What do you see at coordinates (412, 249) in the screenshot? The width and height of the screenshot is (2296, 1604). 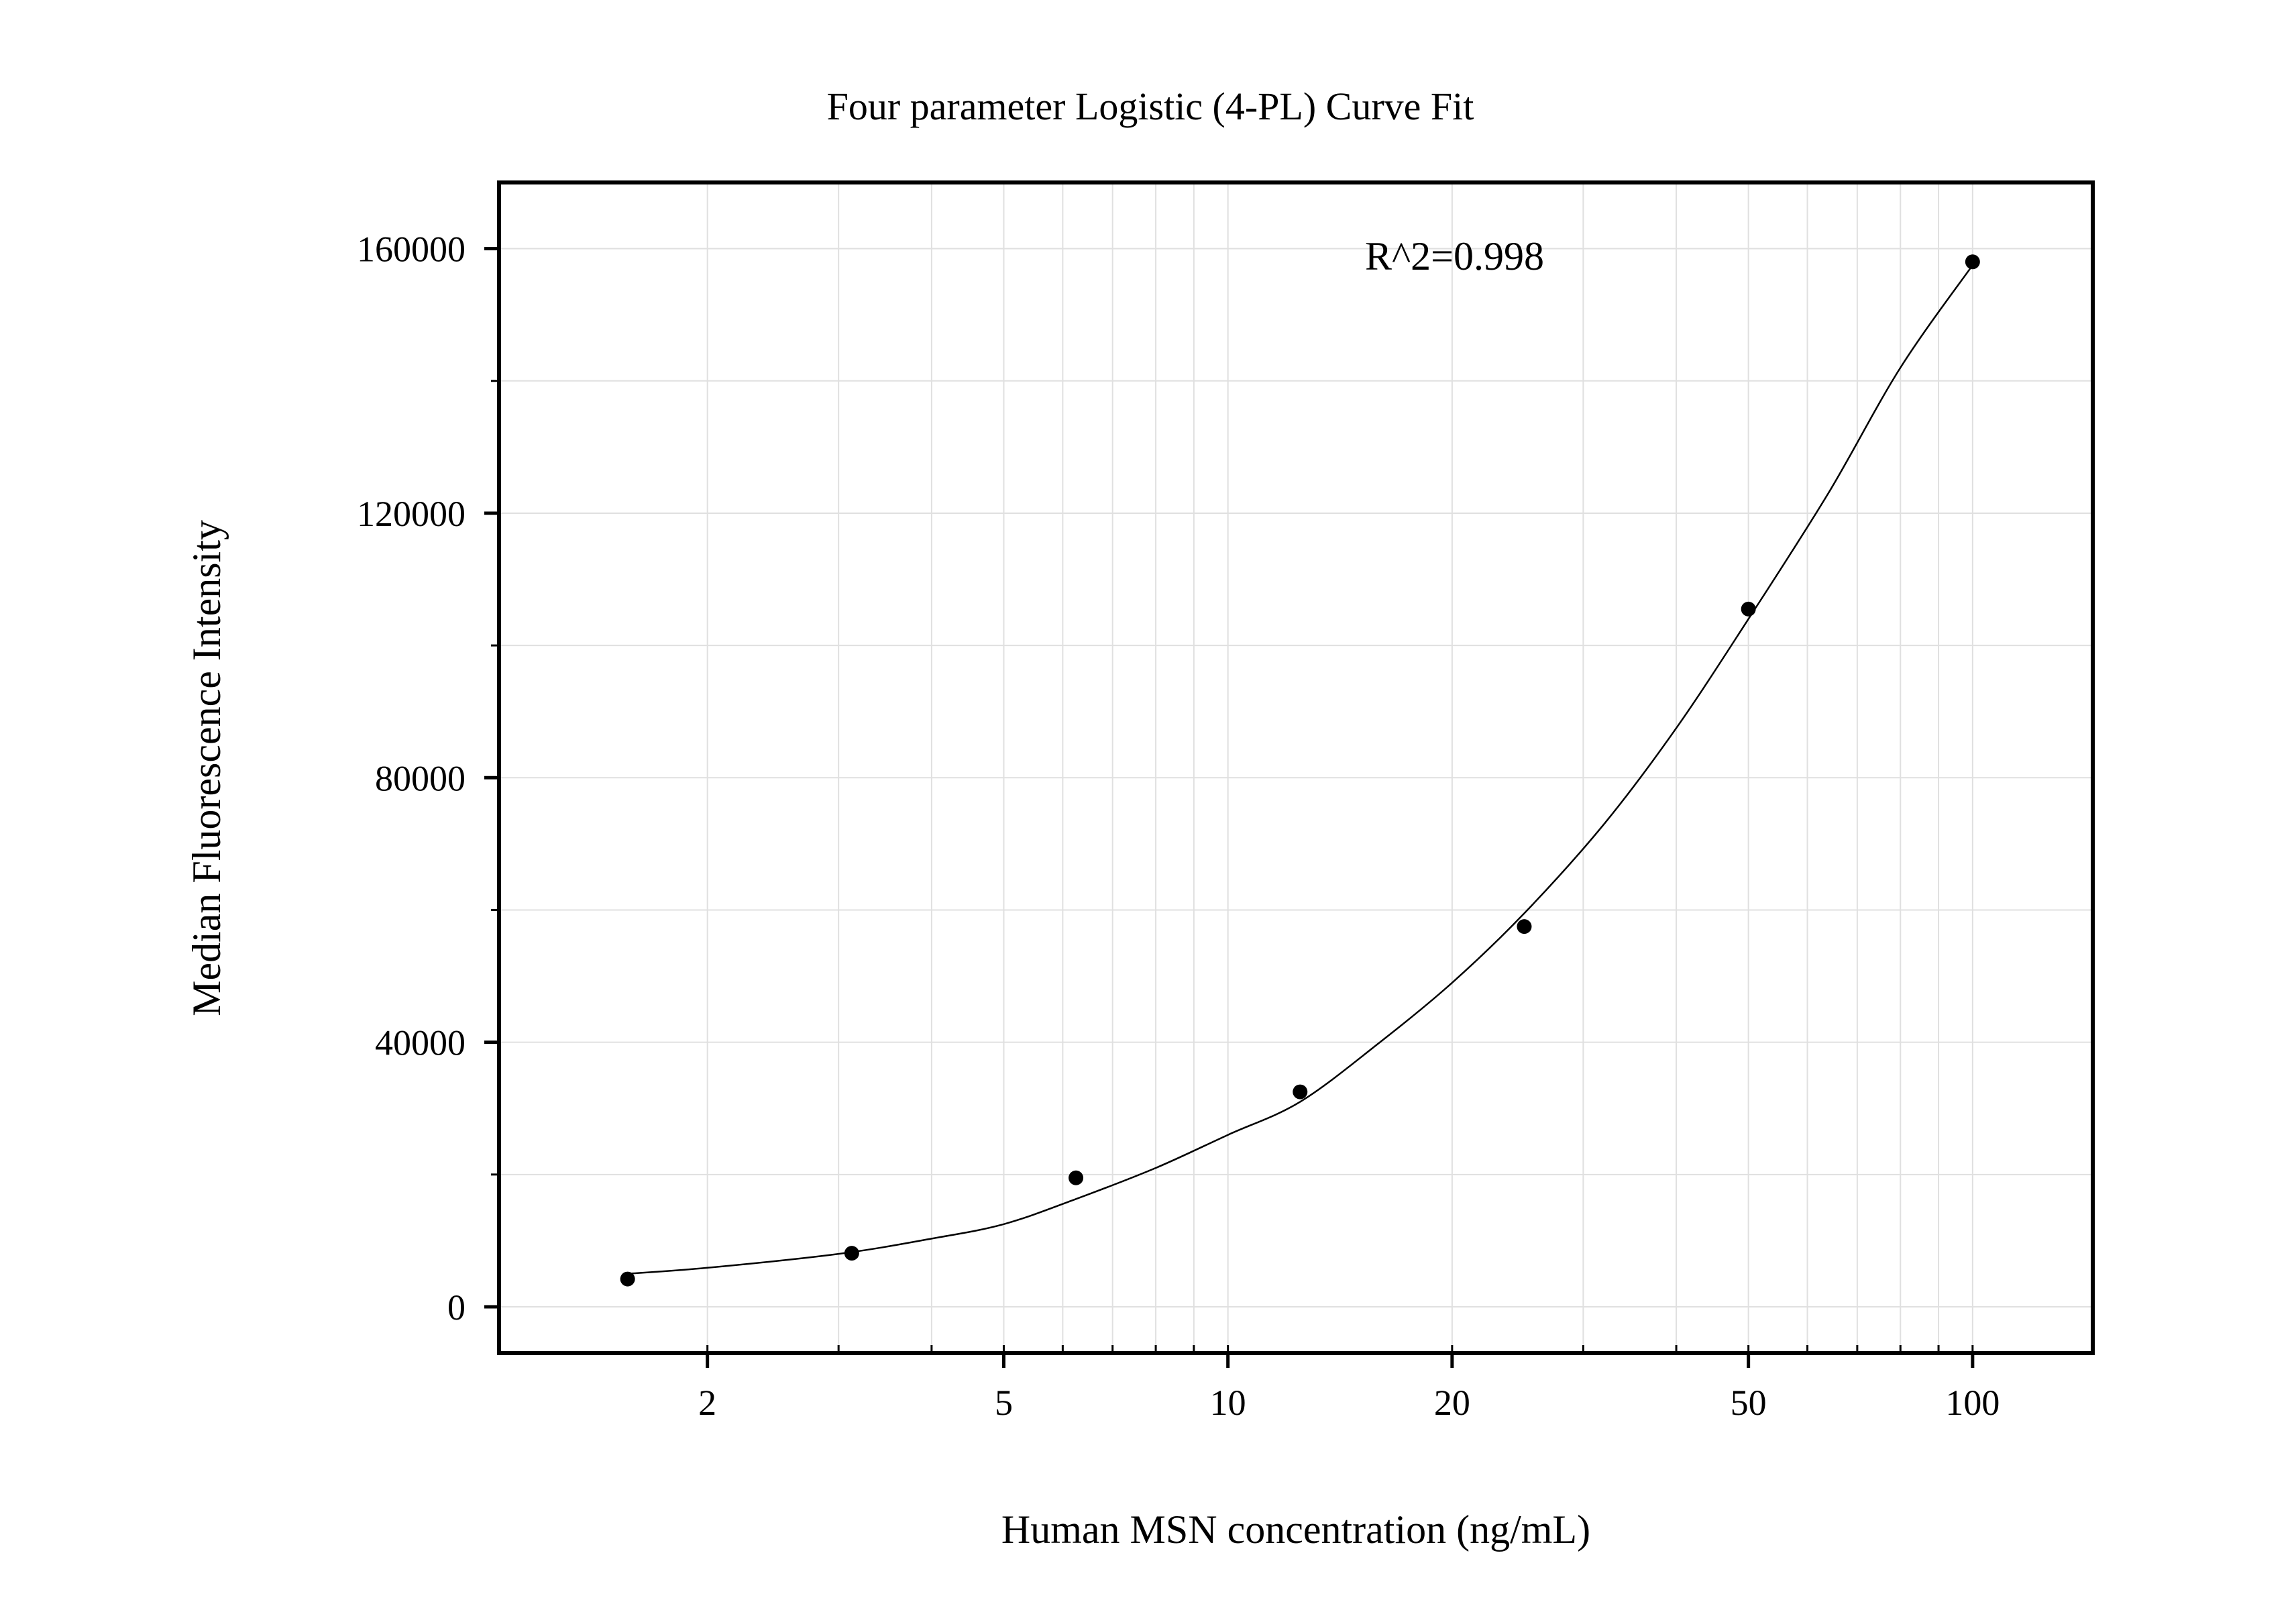 I see `y-tick-label: 160000` at bounding box center [412, 249].